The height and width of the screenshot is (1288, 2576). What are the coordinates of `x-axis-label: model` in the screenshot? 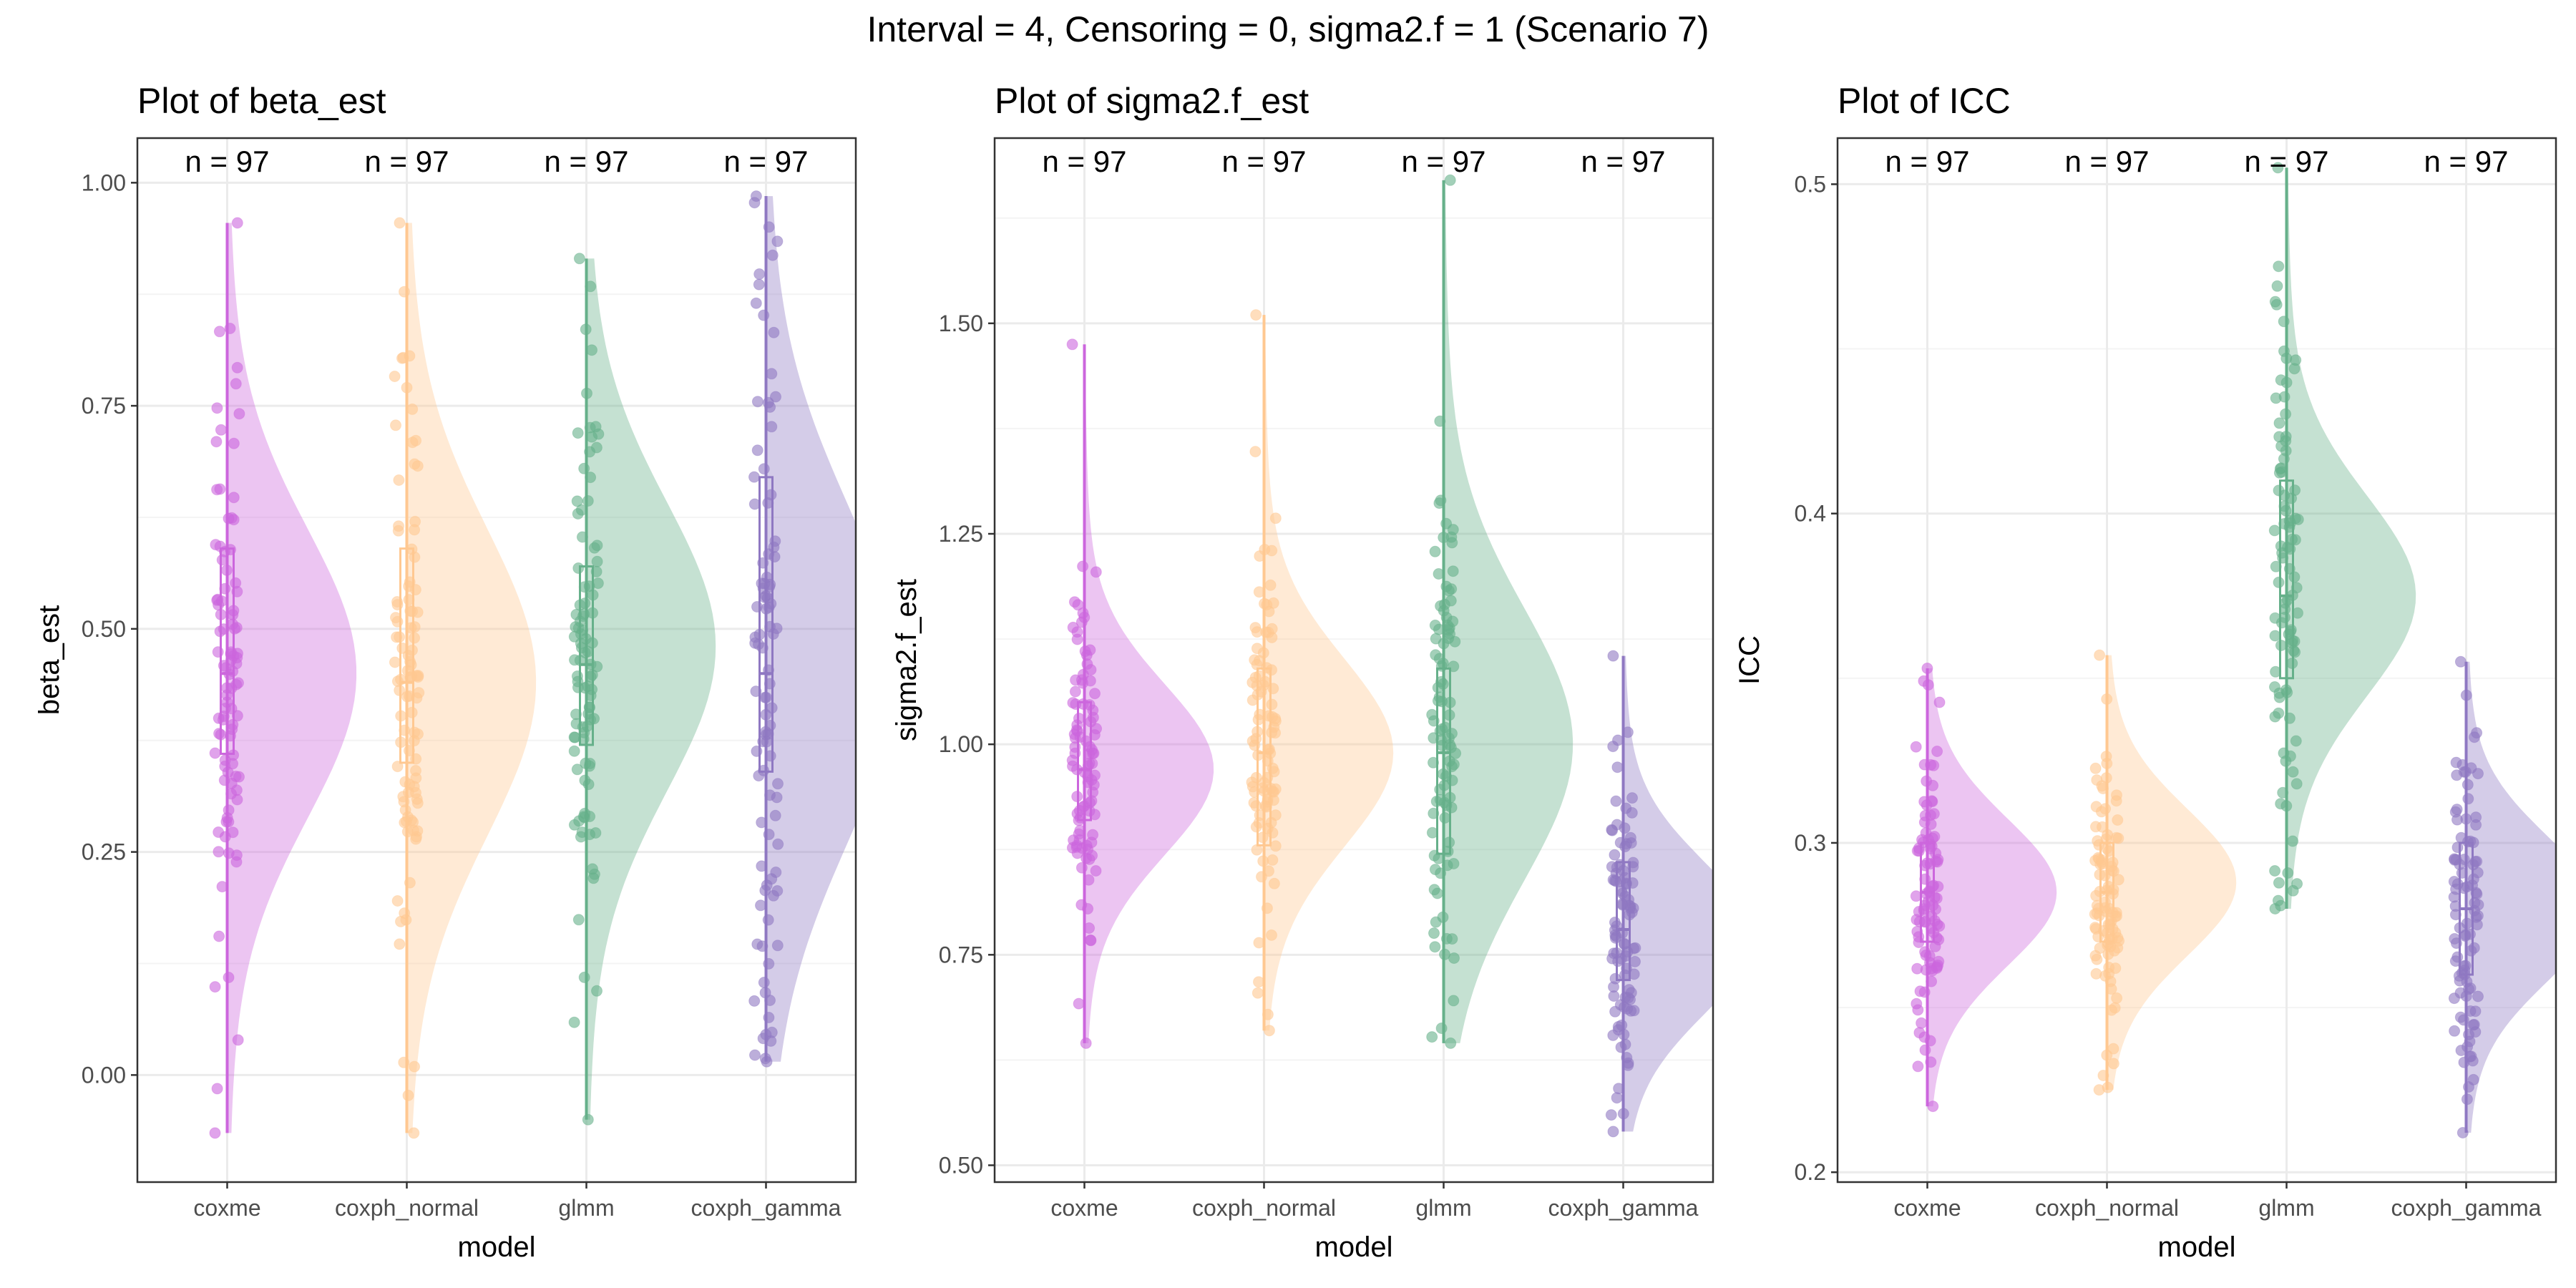 It's located at (1354, 1247).